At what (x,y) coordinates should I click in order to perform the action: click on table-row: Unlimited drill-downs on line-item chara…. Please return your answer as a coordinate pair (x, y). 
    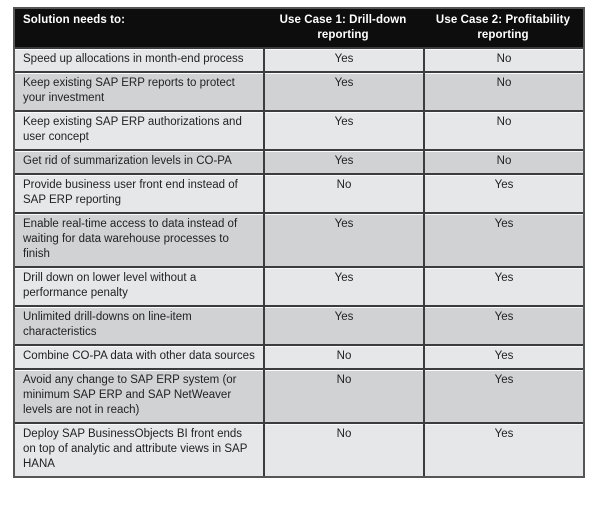
    Looking at the image, I should click on (299, 324).